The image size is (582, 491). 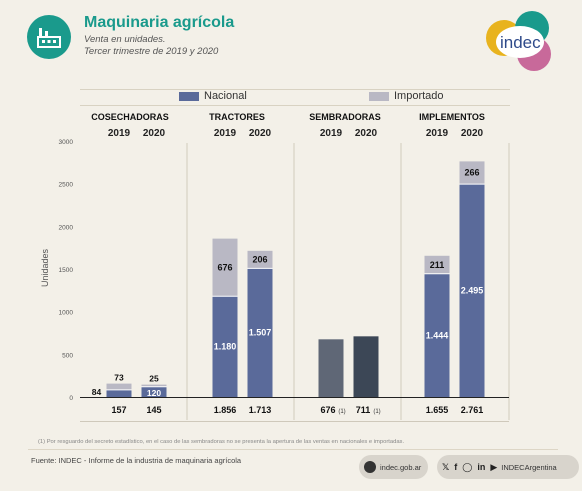 What do you see at coordinates (379, 96) in the screenshot?
I see `legend-swatch-importado` at bounding box center [379, 96].